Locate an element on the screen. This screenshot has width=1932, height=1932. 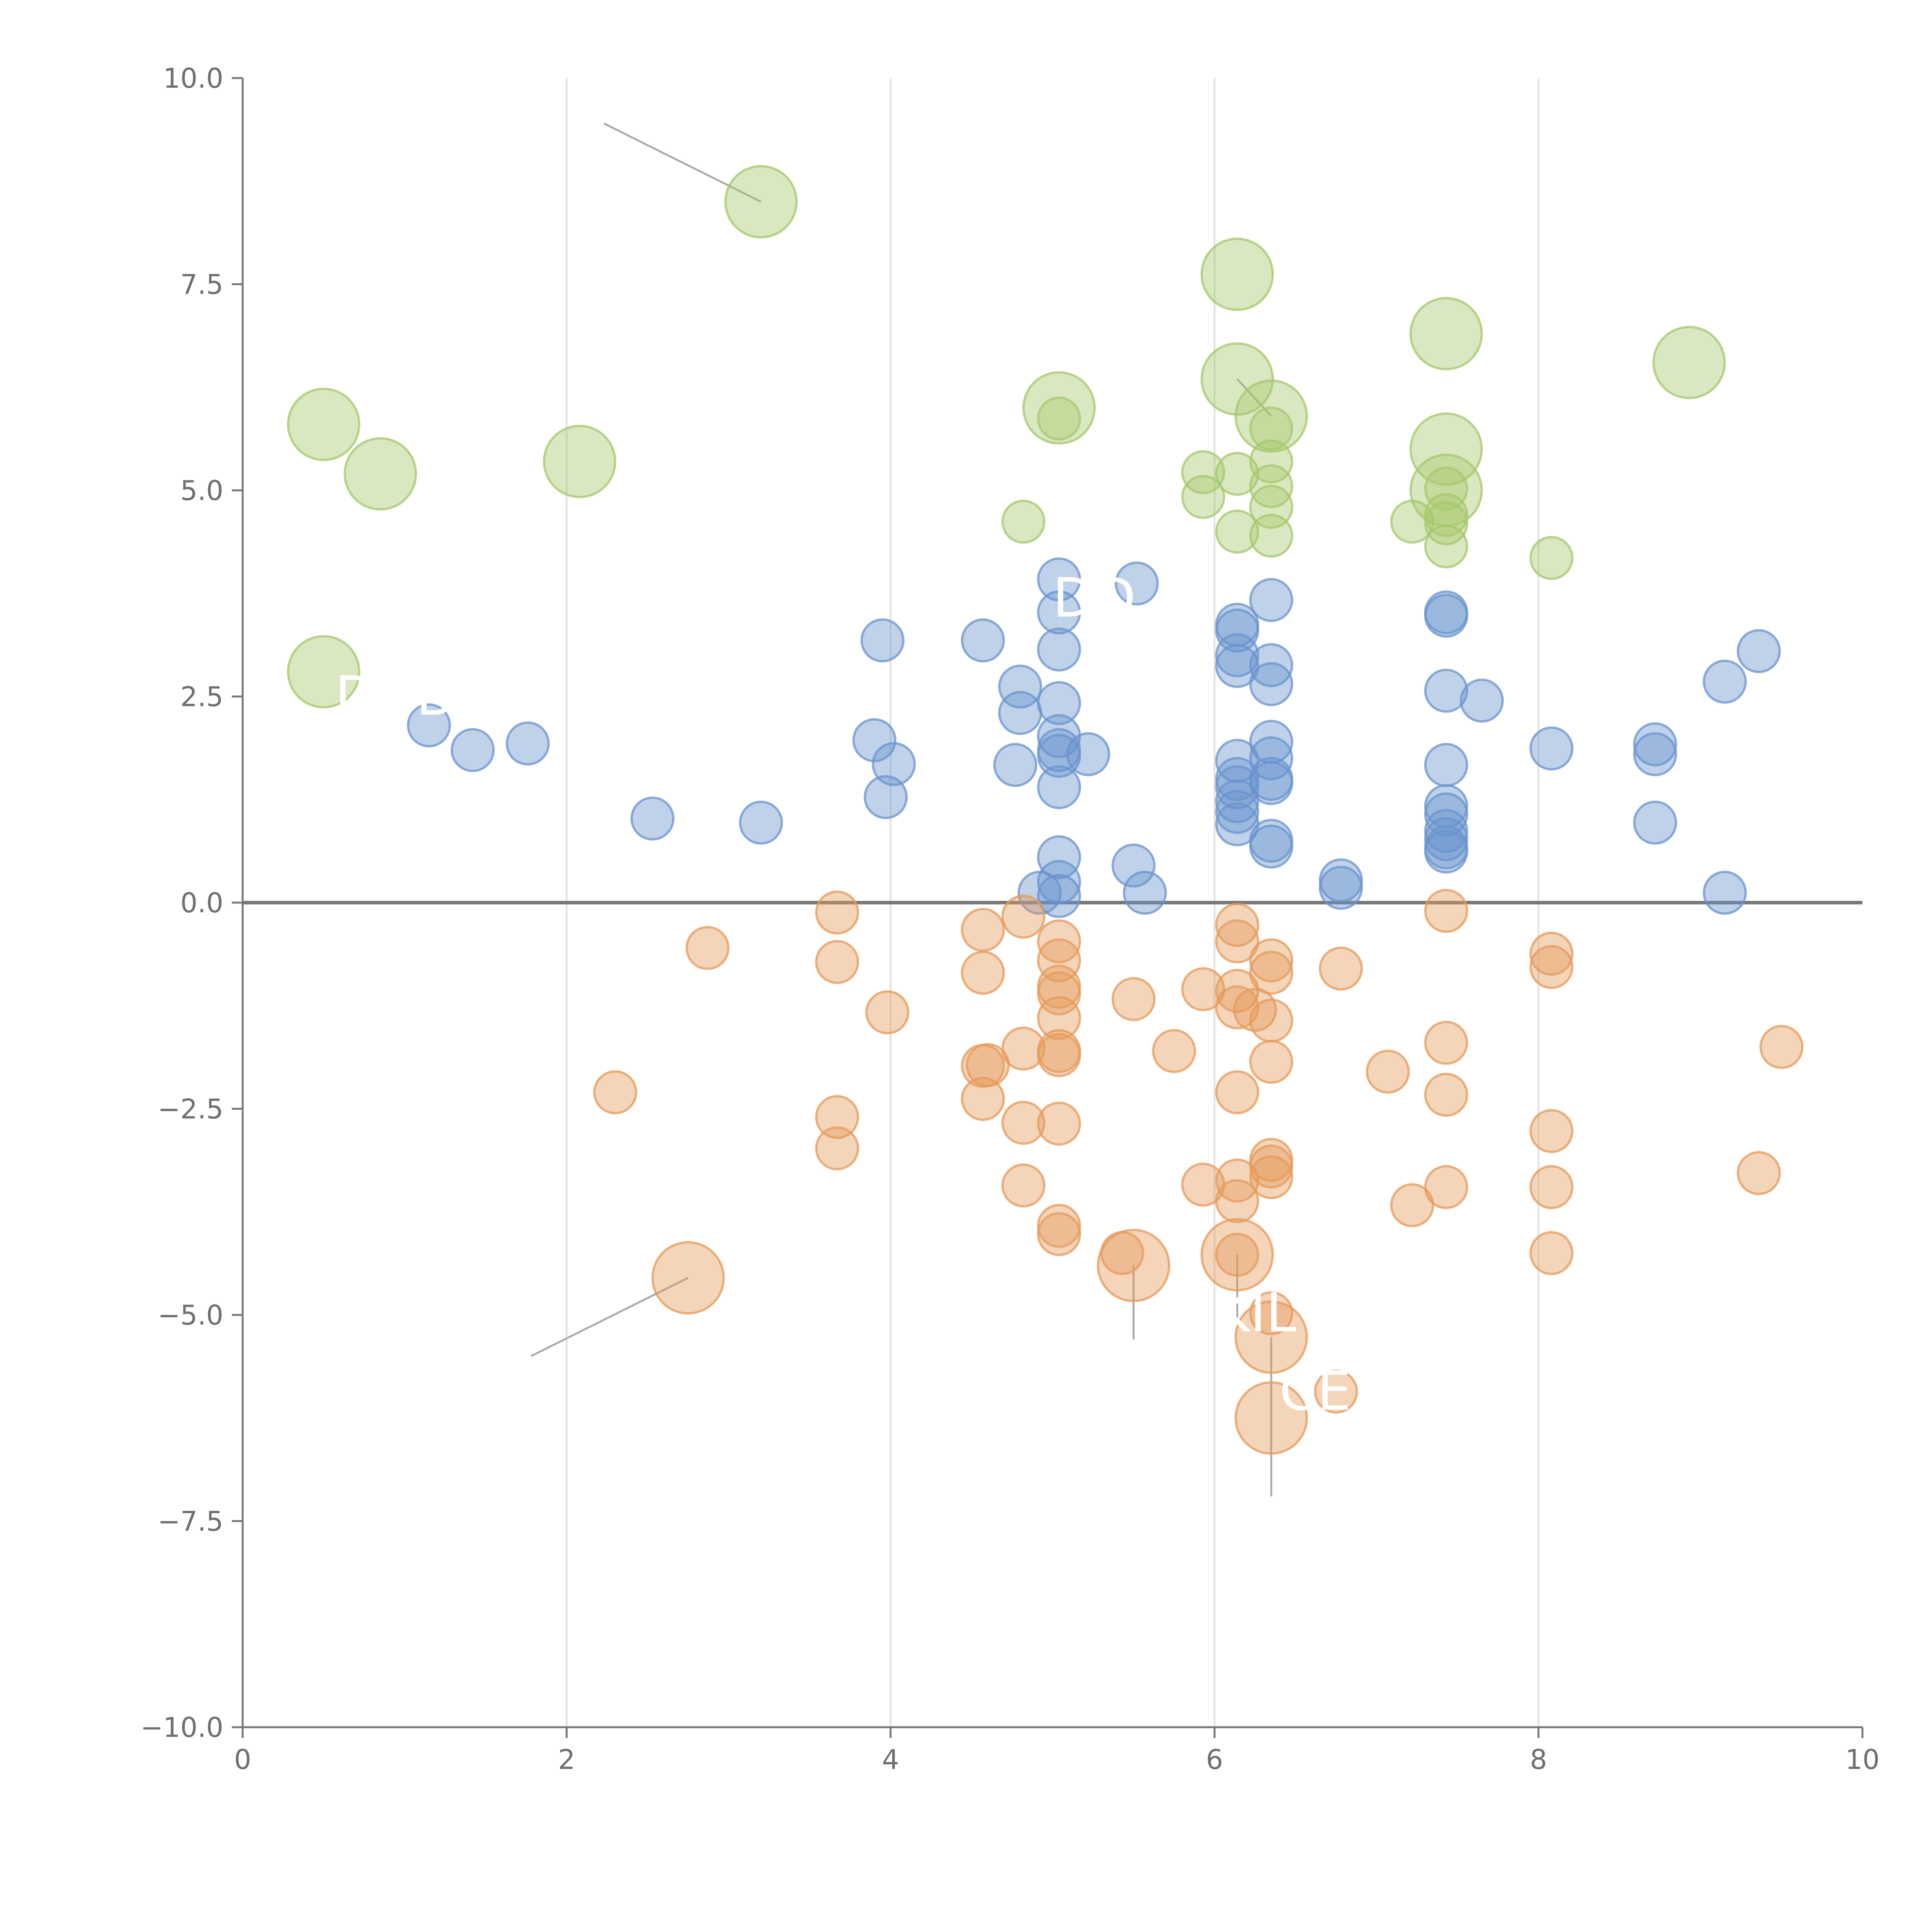
x-tick-label: 2 is located at coordinates (567, 1760).